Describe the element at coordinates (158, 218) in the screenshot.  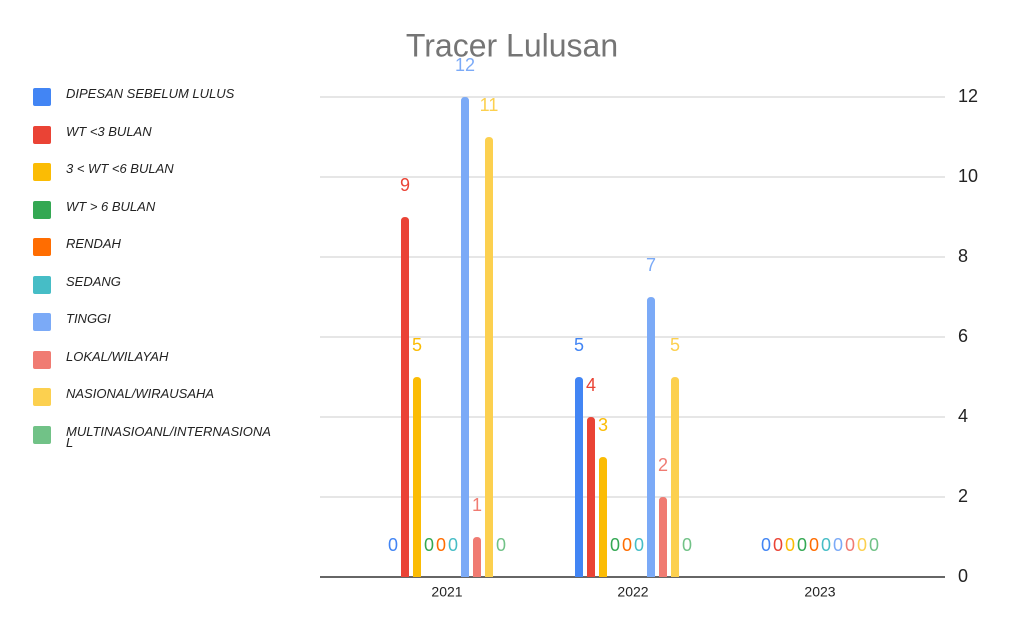
I see `legend-item: WT > 6 BULAN` at that location.